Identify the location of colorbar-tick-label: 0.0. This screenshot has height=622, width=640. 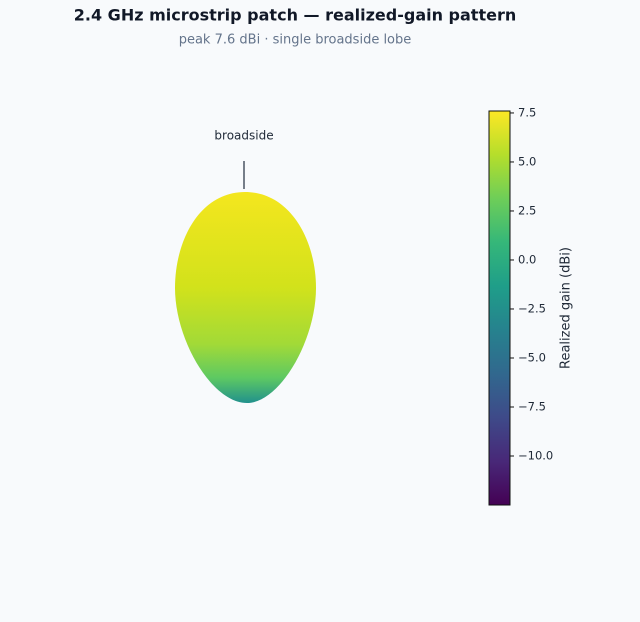
(527, 259).